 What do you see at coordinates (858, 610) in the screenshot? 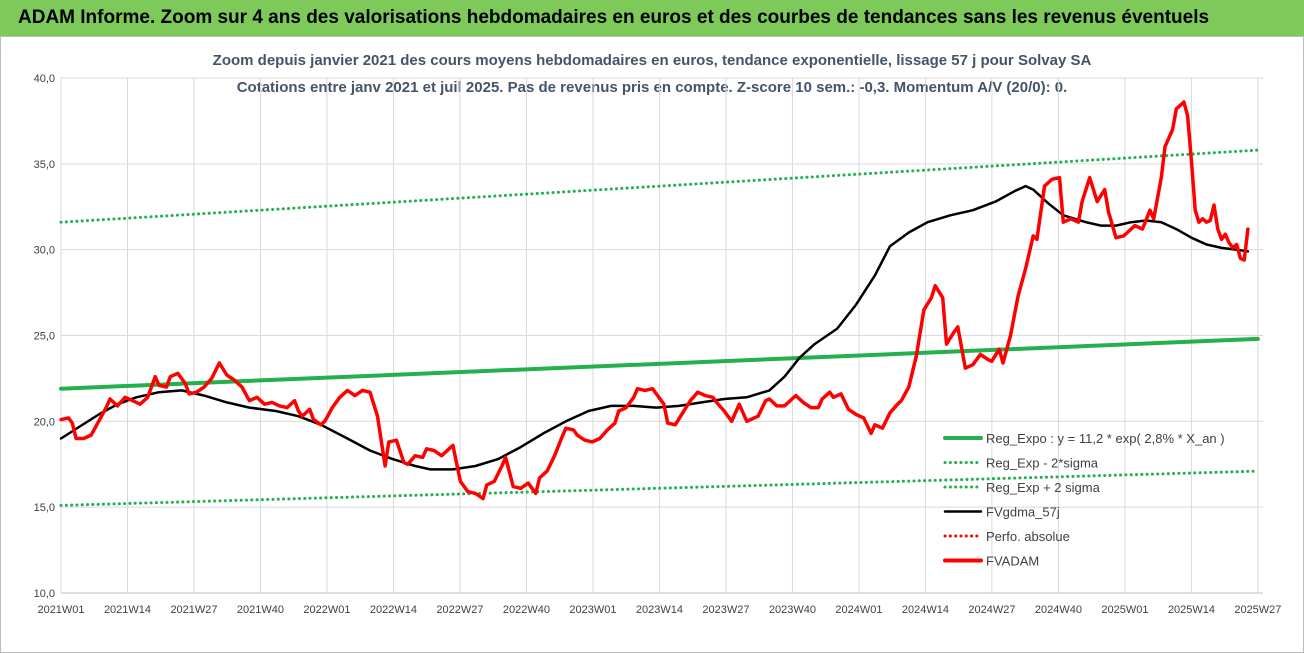
I see `x-tick-label: 2024W01` at bounding box center [858, 610].